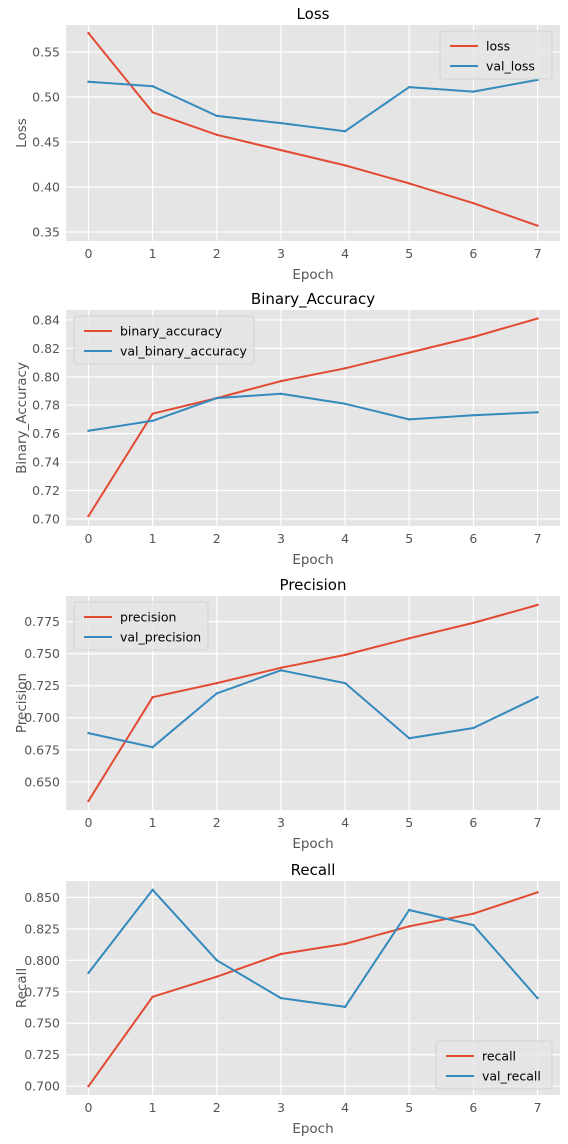 The image size is (568, 1144). What do you see at coordinates (312, 417) in the screenshot?
I see `series-line-binary_accuracy` at bounding box center [312, 417].